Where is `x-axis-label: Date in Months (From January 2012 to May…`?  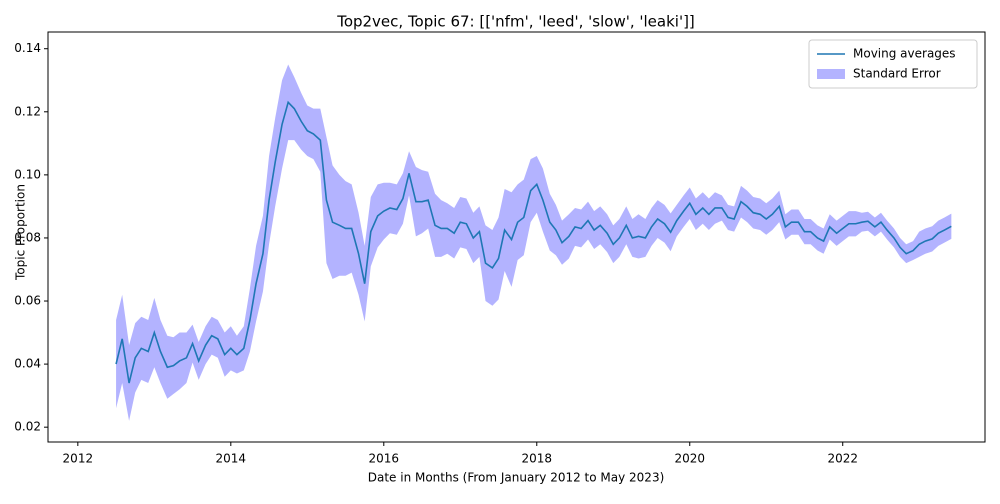 x-axis-label: Date in Months (From January 2012 to May… is located at coordinates (516, 478).